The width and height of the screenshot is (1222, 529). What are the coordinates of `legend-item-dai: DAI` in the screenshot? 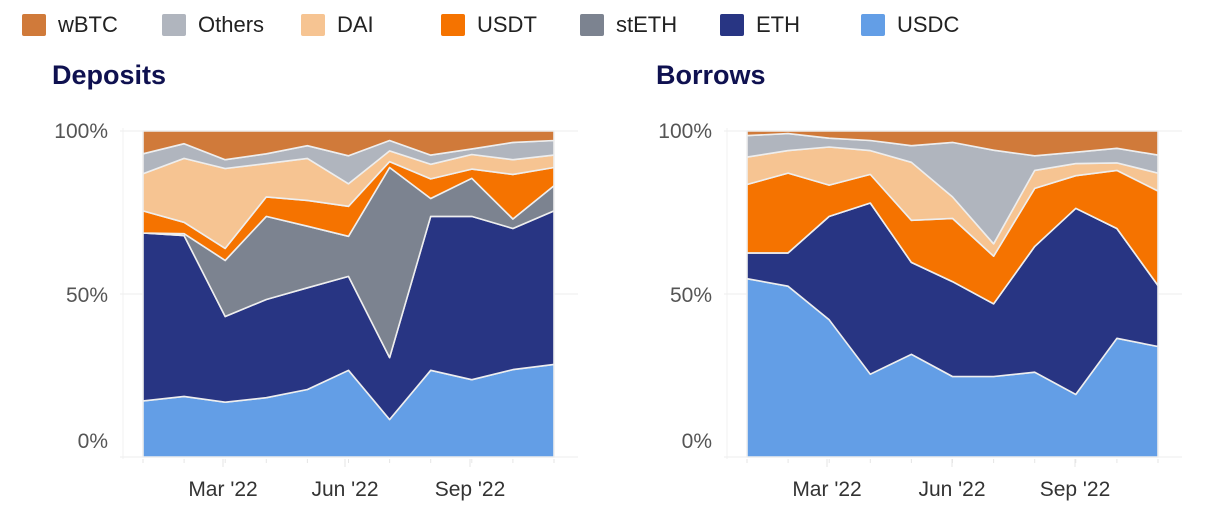 It's located at (337, 25).